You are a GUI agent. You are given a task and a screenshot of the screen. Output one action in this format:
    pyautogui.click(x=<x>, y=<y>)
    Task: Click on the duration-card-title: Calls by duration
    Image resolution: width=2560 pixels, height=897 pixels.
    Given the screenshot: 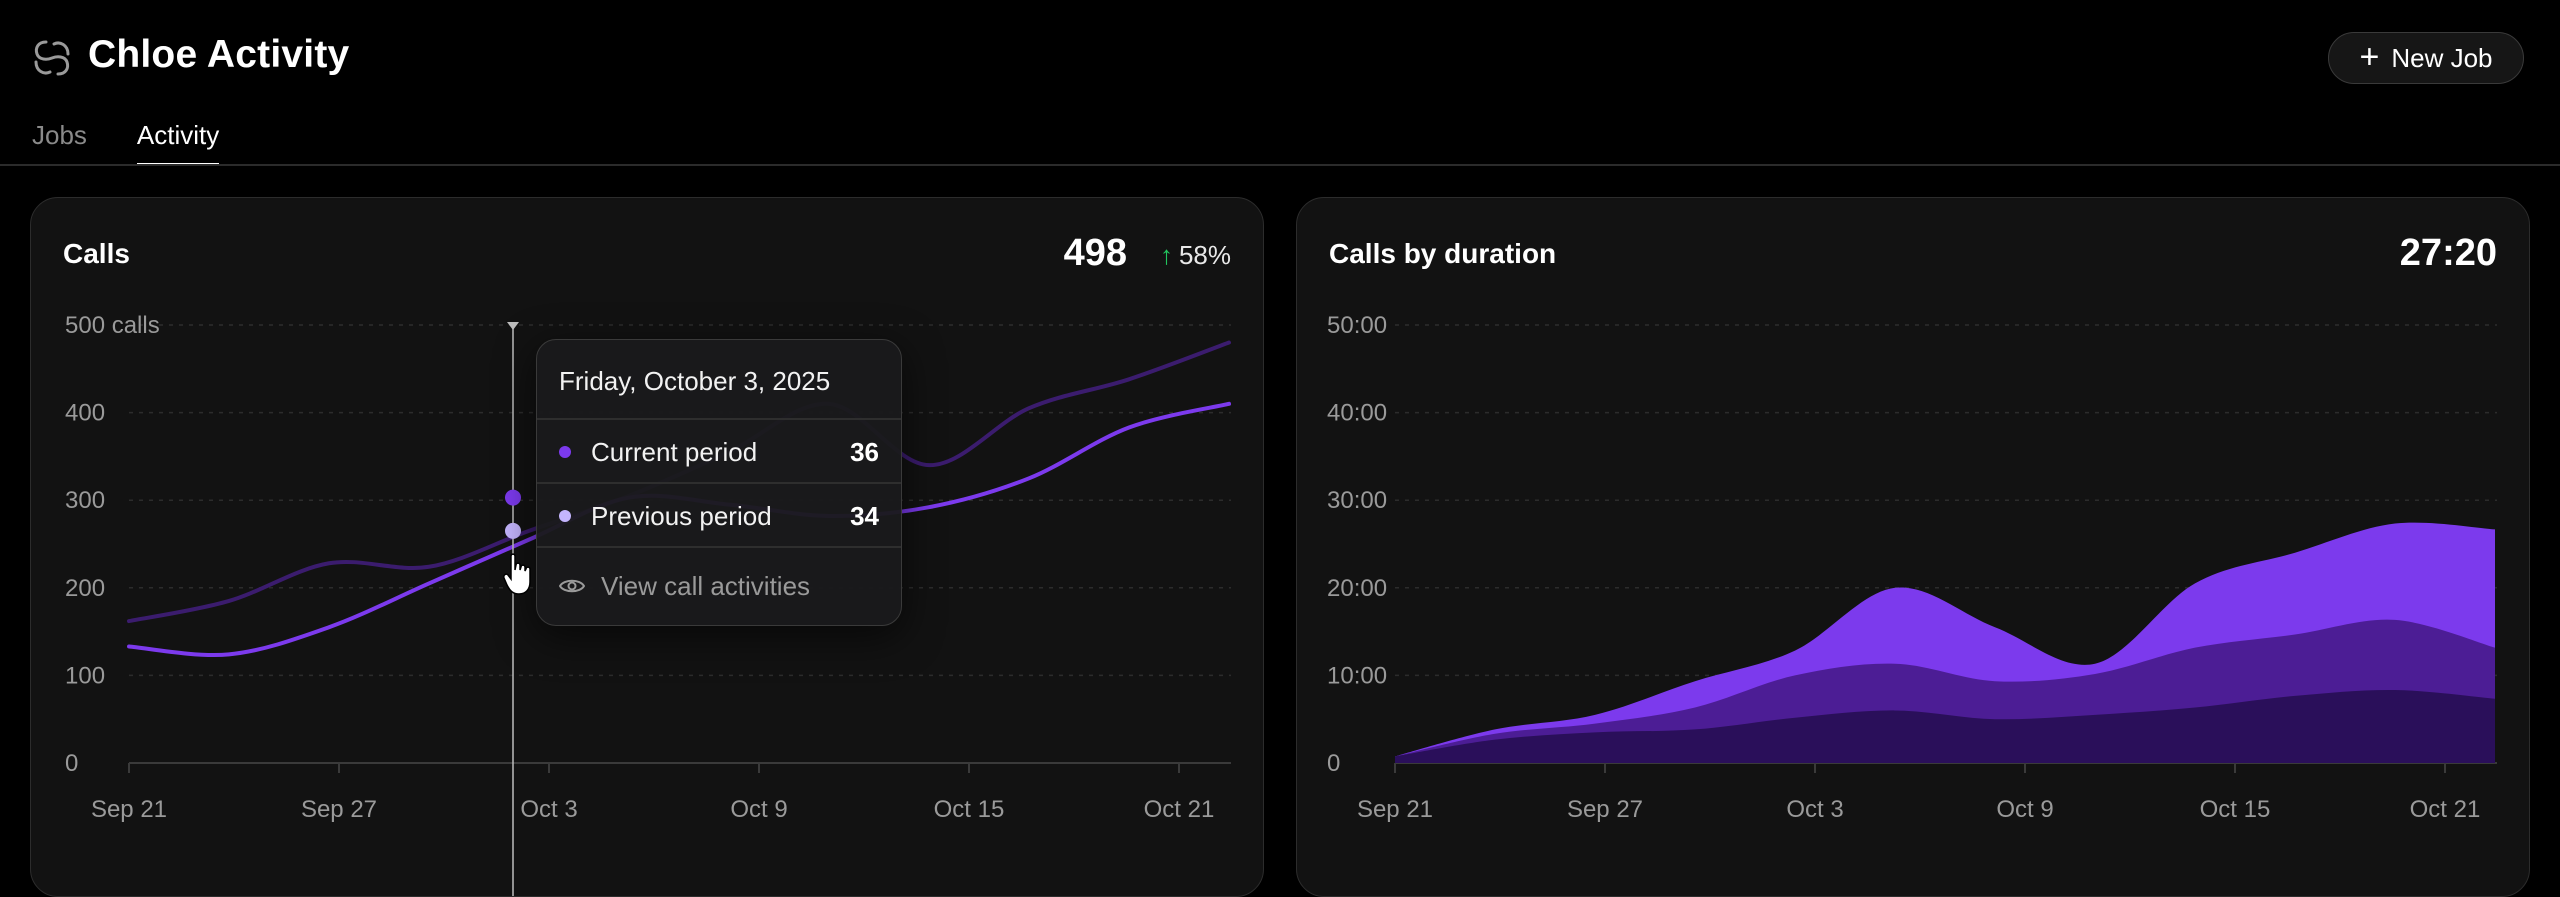 What is the action you would take?
    pyautogui.click(x=1443, y=253)
    